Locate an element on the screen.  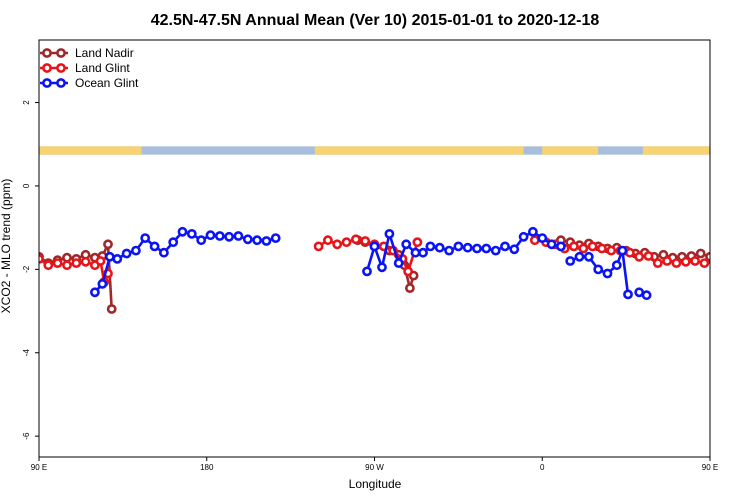
x-tick-label: 180 is located at coordinates (207, 467).